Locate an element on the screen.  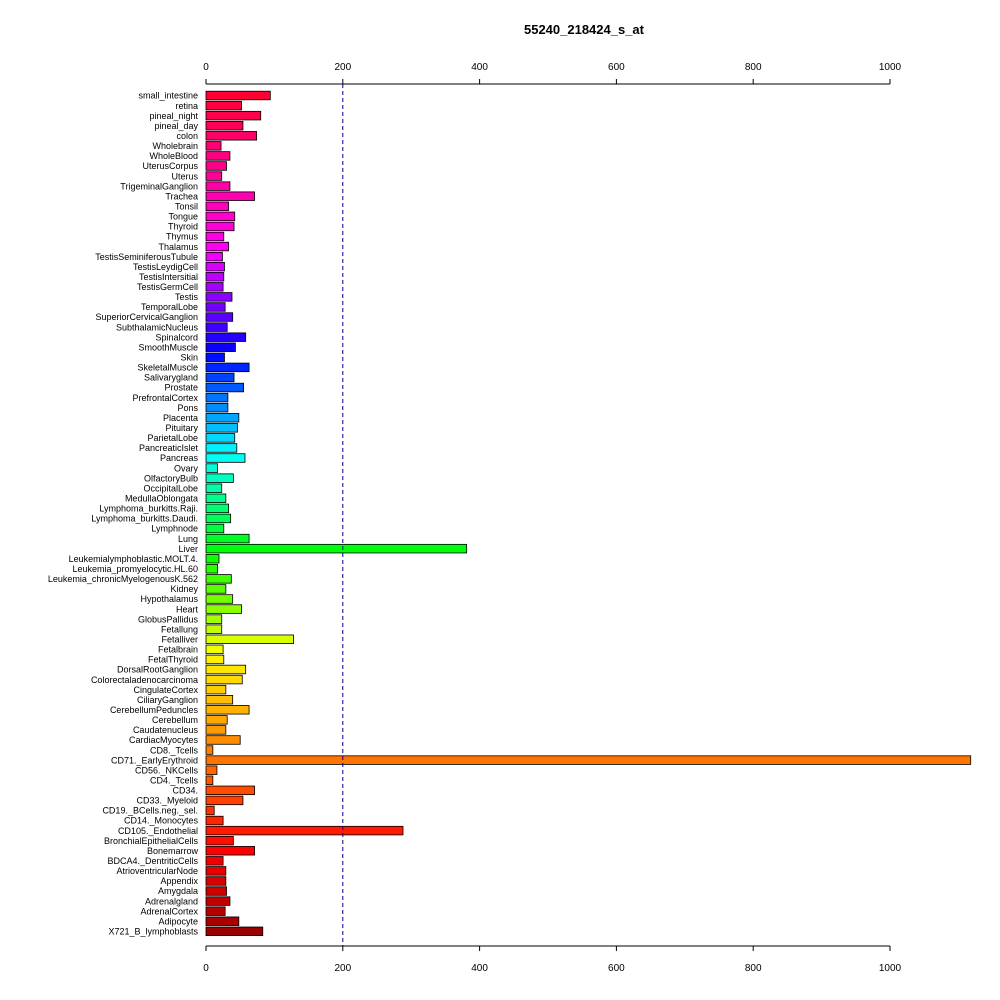
bar-Heart is located at coordinates (223, 609).